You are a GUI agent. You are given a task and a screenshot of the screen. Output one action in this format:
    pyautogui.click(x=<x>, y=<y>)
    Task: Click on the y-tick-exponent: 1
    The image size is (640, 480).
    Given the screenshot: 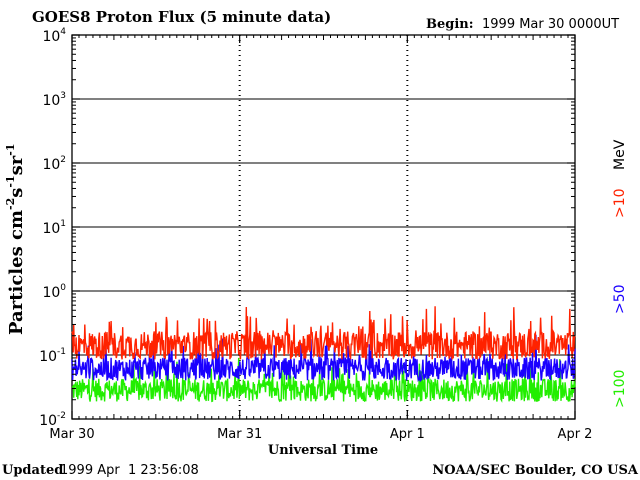 What is the action you would take?
    pyautogui.click(x=63, y=224)
    